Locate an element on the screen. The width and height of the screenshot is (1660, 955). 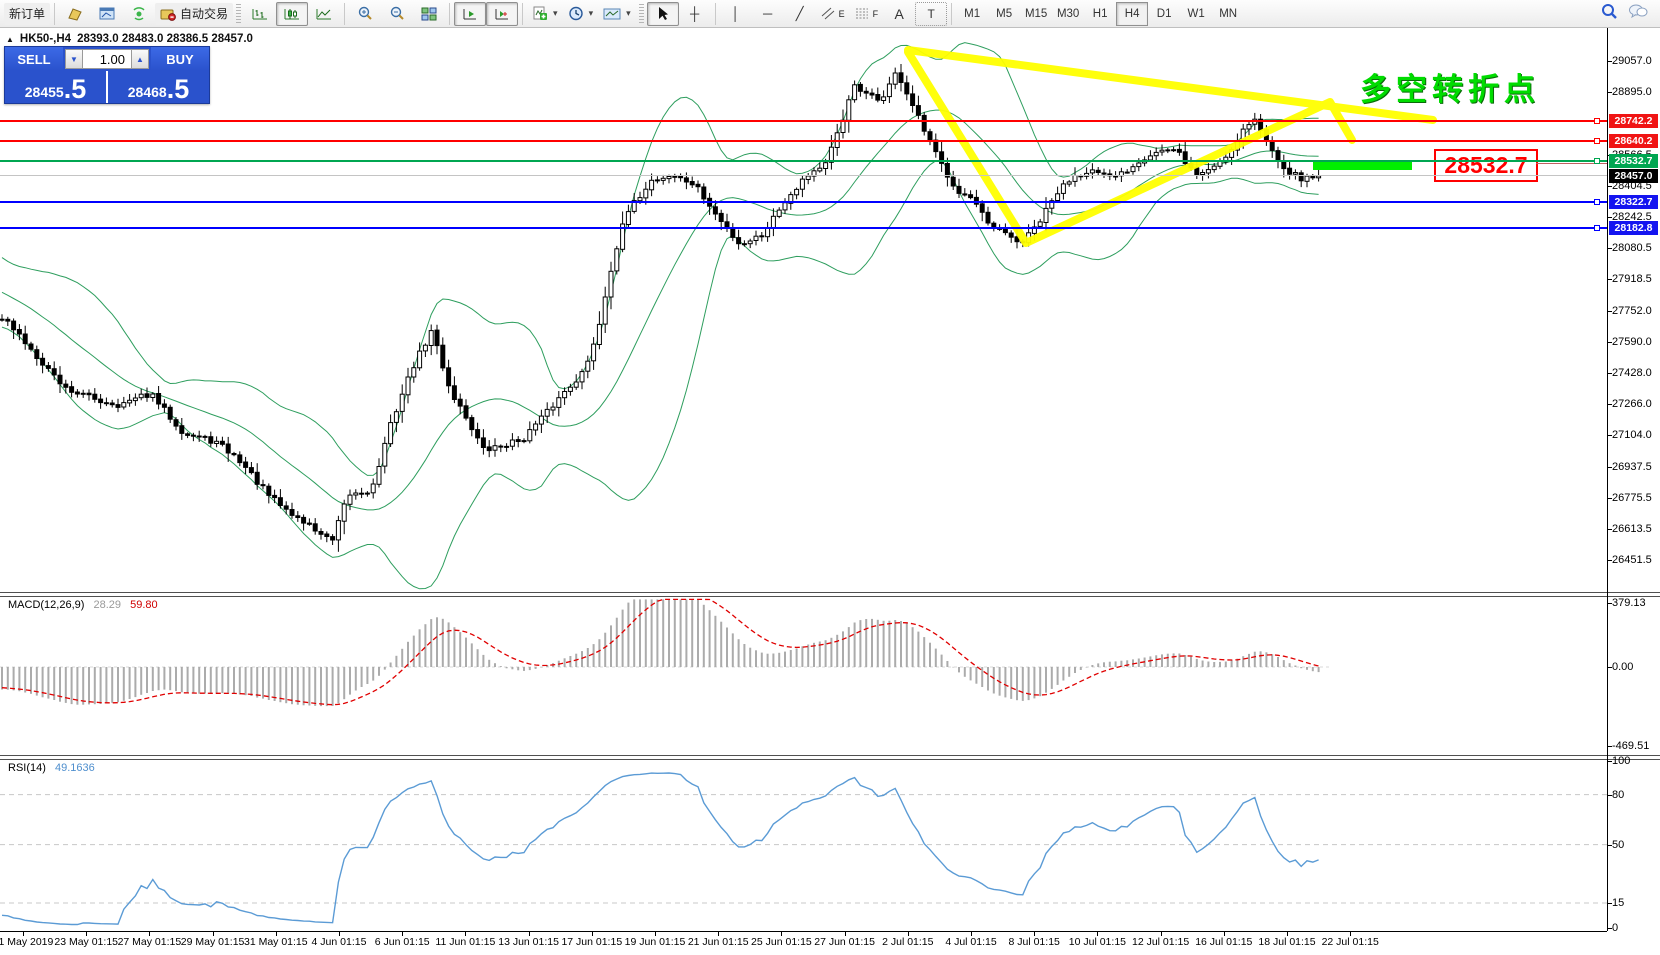
support-highlight-bar is located at coordinates (1362, 165).